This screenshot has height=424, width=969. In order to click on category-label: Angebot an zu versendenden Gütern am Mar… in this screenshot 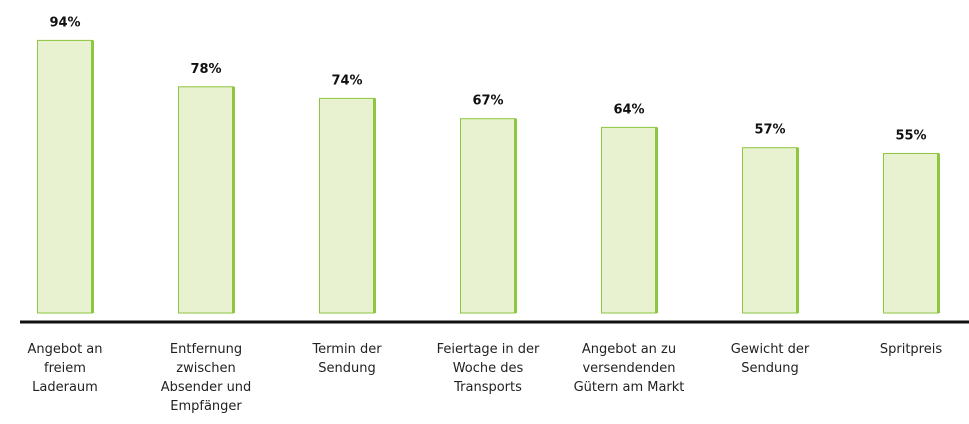, I will do `click(629, 368)`.